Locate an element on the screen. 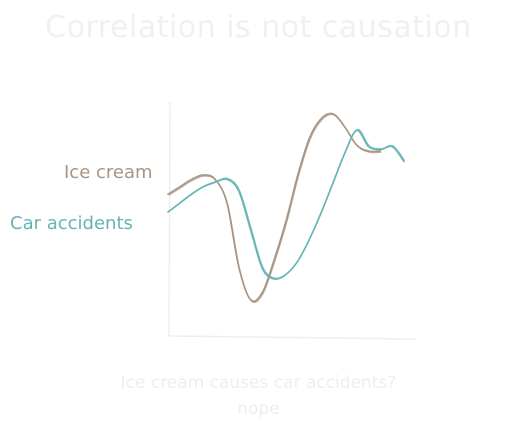 This screenshot has width=517, height=428. y-axis is located at coordinates (169, 219).